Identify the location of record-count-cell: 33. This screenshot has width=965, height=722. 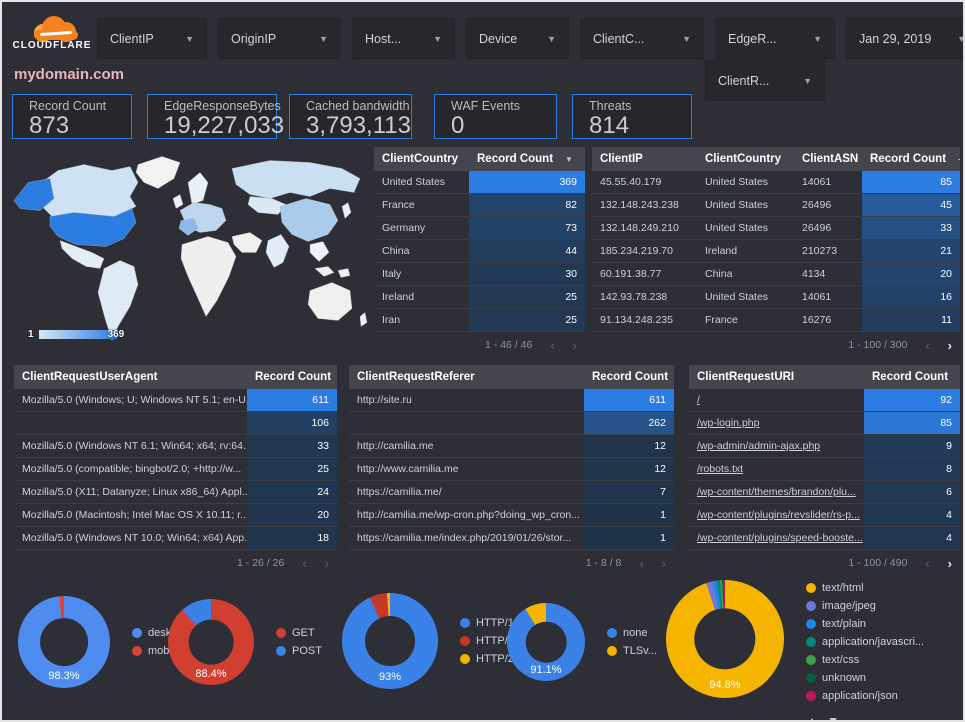
(292, 446).